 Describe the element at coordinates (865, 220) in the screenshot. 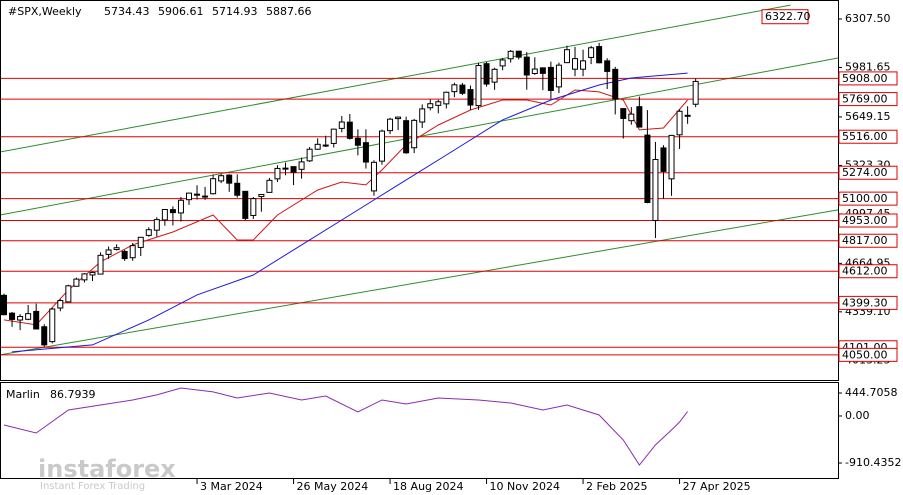

I see `level-label: 4953.00` at that location.